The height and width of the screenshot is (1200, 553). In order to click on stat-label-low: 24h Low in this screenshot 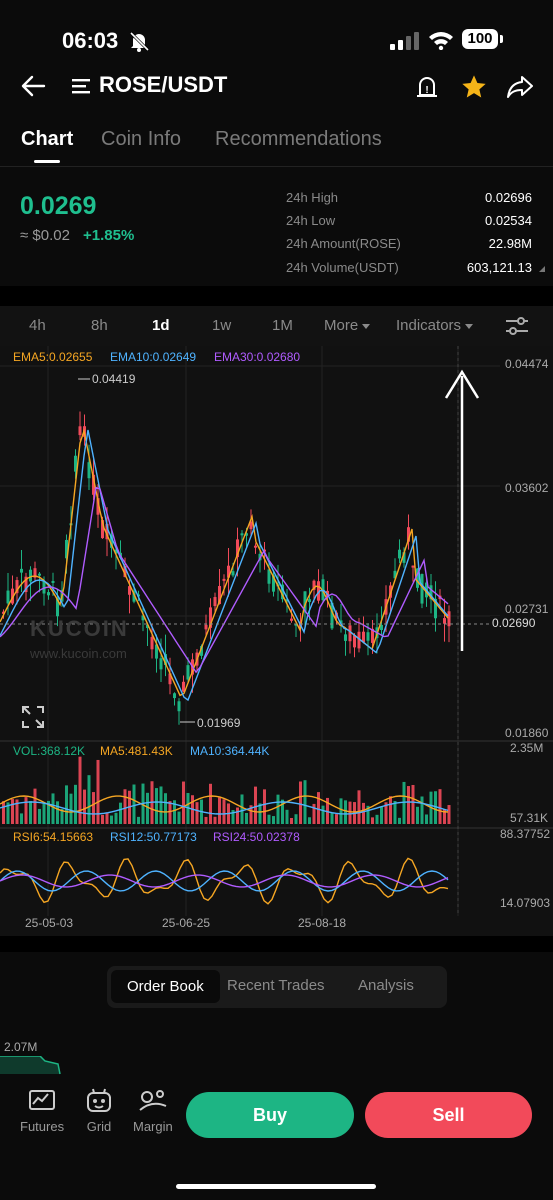, I will do `click(311, 220)`.